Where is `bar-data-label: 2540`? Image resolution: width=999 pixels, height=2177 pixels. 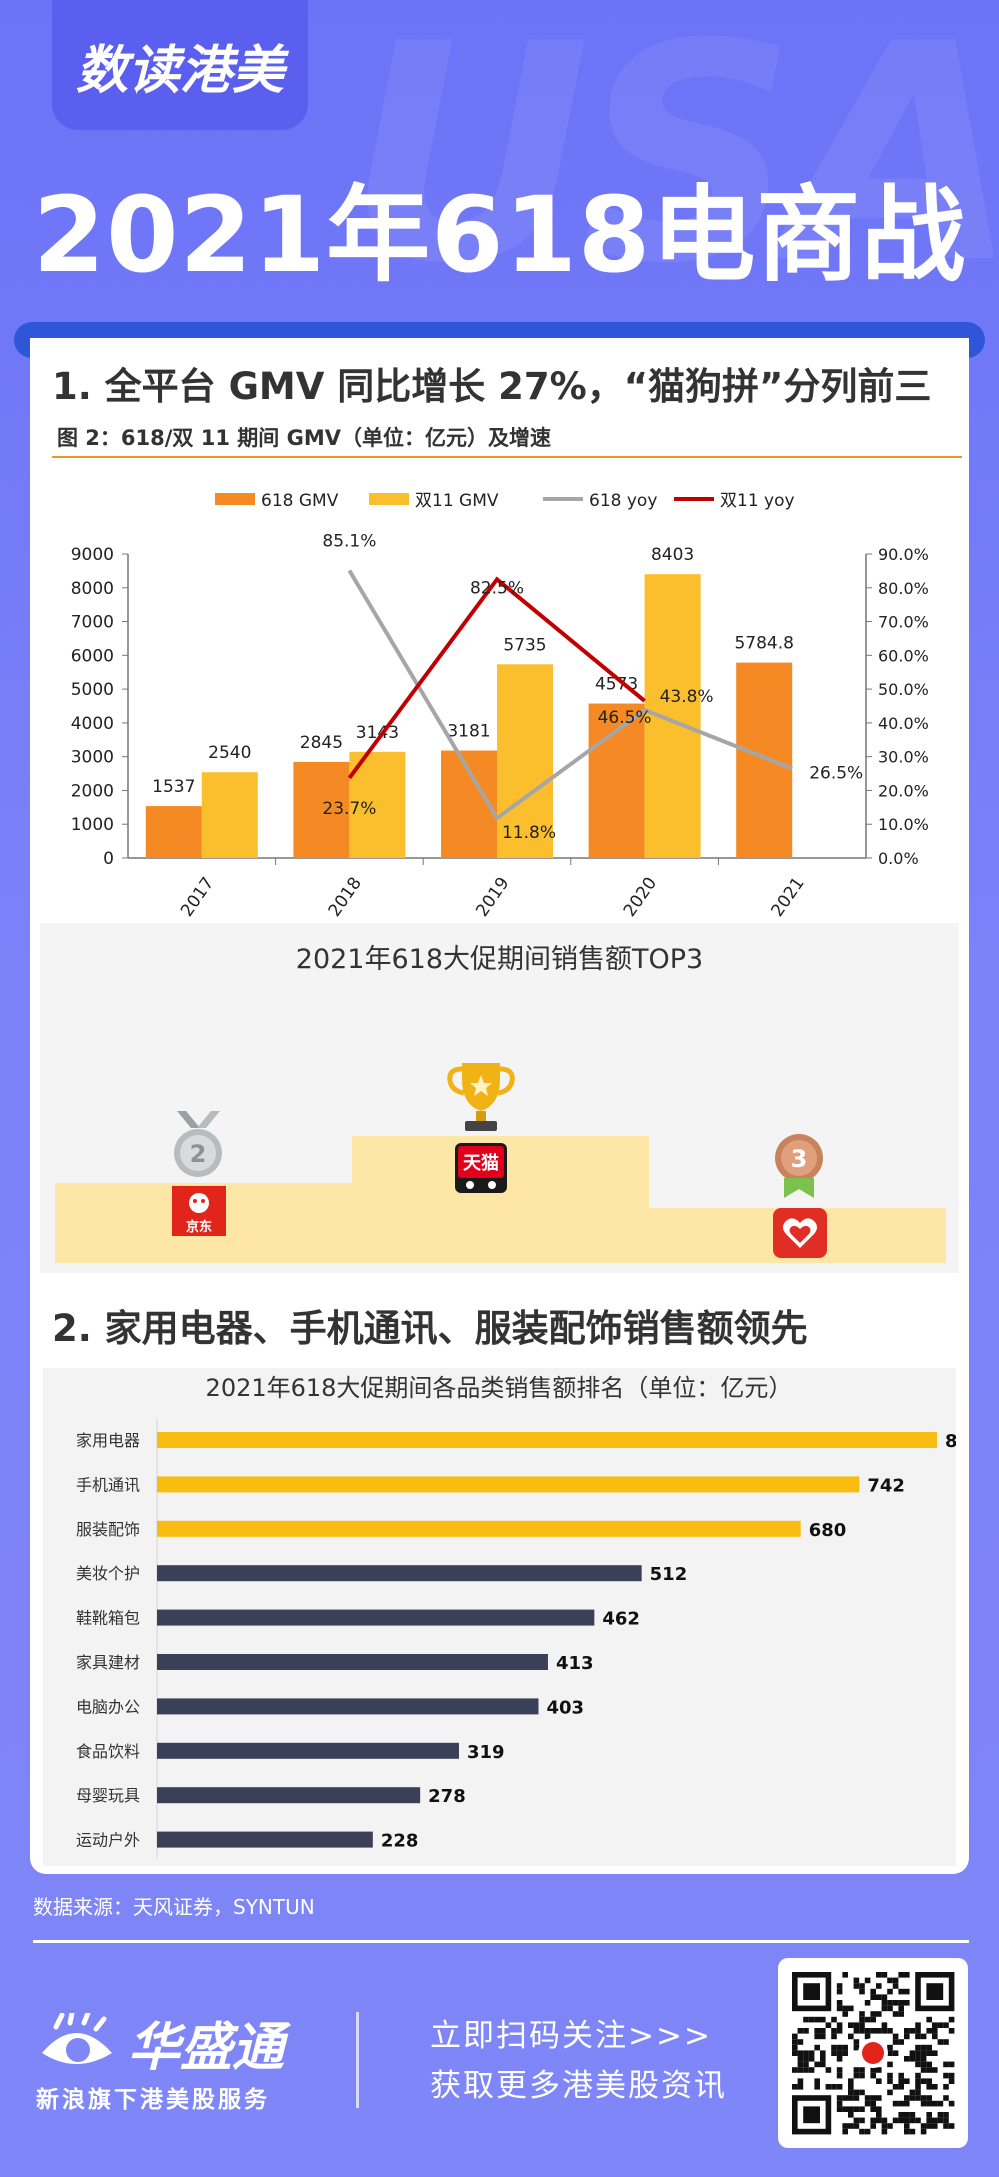 bar-data-label: 2540 is located at coordinates (229, 753).